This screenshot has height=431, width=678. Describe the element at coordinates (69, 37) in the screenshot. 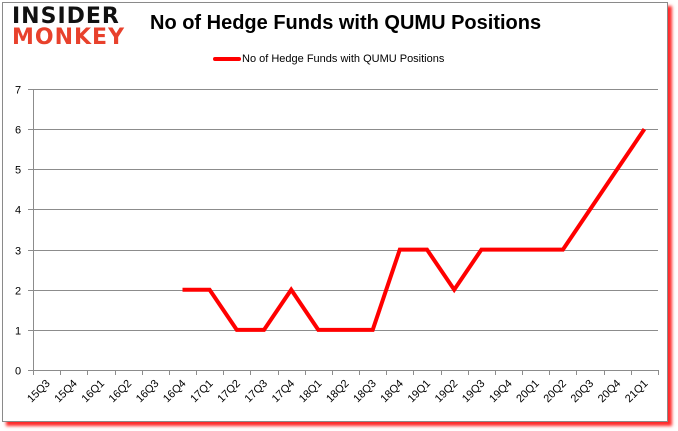

I see `logo-line-2: MONKEY` at that location.